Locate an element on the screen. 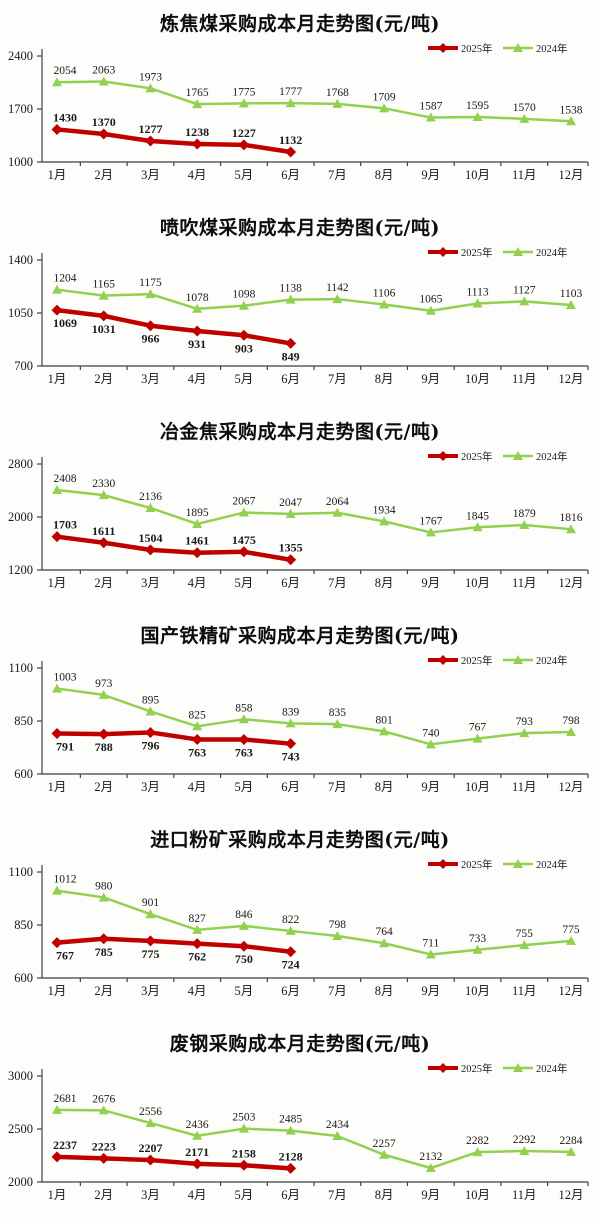 The height and width of the screenshot is (1224, 600). data-label: 762 is located at coordinates (197, 957).